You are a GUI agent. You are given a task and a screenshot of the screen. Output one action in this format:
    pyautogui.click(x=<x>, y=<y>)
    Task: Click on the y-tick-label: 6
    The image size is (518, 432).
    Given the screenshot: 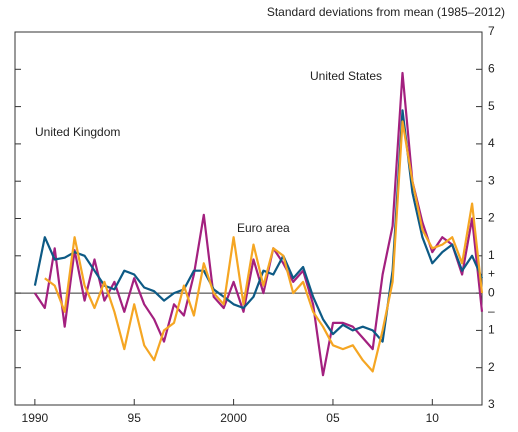 What is the action you would take?
    pyautogui.click(x=491, y=68)
    